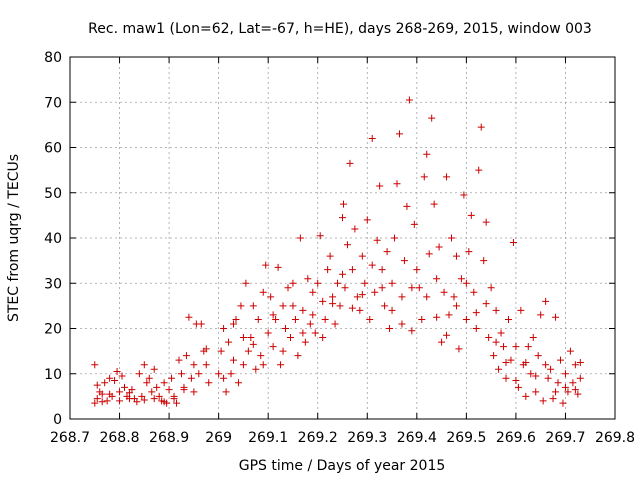 The image size is (640, 480). What do you see at coordinates (516, 438) in the screenshot?
I see `x-tick-label: 269.6` at bounding box center [516, 438].